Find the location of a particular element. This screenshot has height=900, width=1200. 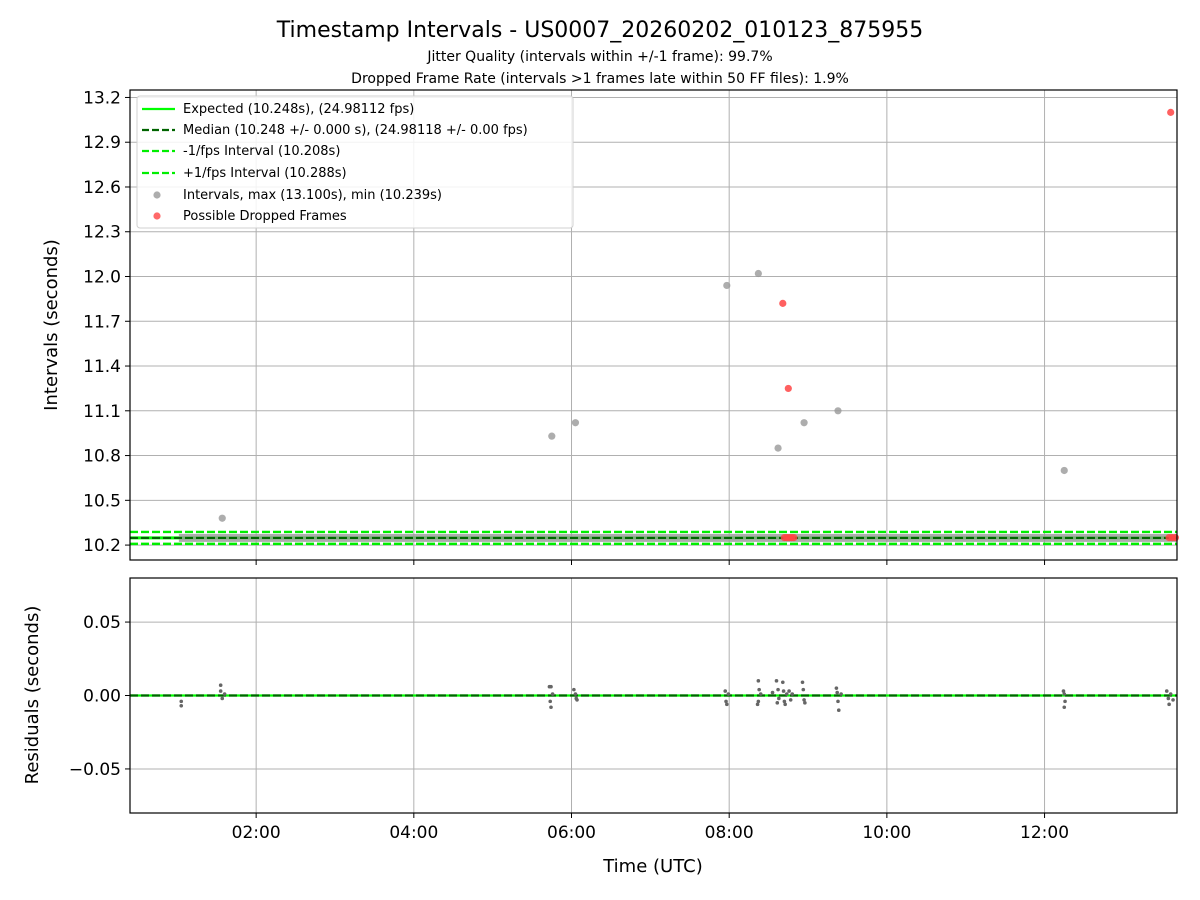

y-tick-label-top: 12.9 is located at coordinates (102, 143).